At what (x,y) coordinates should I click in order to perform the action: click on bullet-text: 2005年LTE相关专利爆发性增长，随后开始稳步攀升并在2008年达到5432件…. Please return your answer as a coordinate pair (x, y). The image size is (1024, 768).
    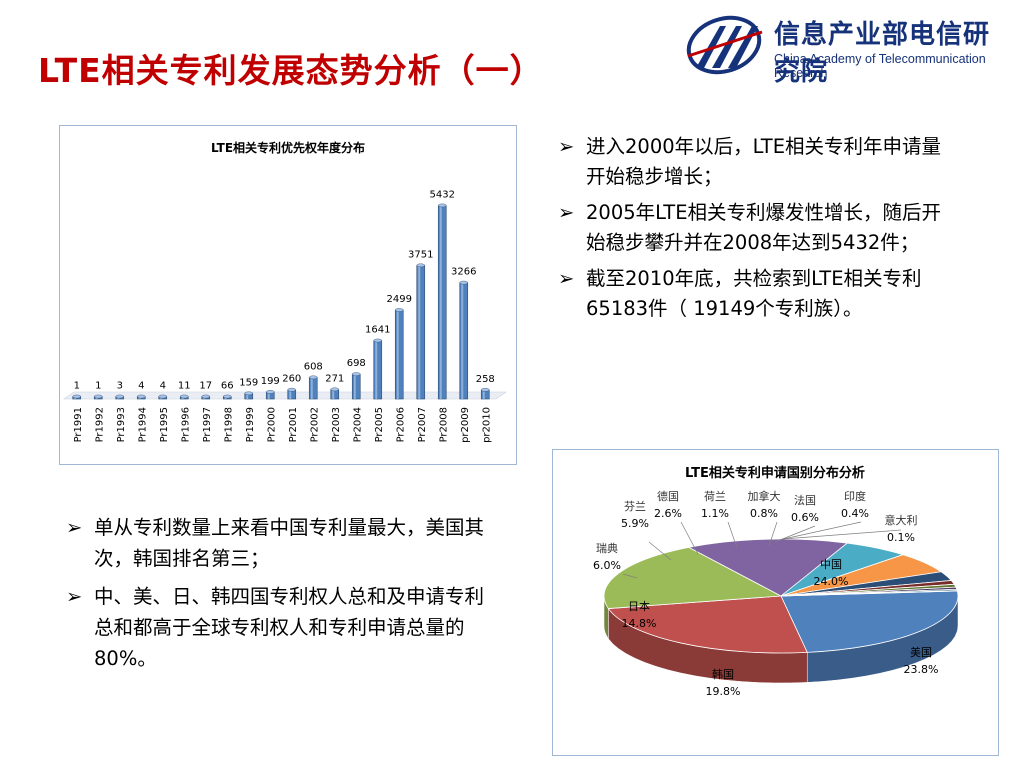
    Looking at the image, I should click on (764, 227).